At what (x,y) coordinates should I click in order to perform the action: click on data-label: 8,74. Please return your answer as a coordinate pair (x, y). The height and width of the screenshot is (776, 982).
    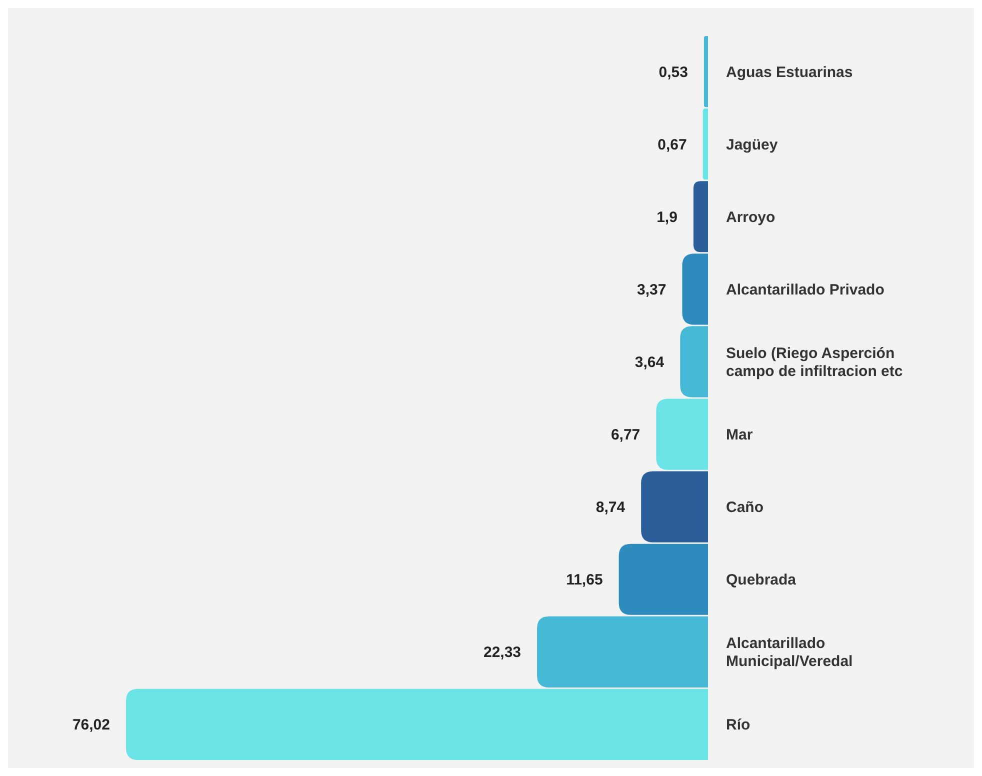
    Looking at the image, I should click on (611, 507).